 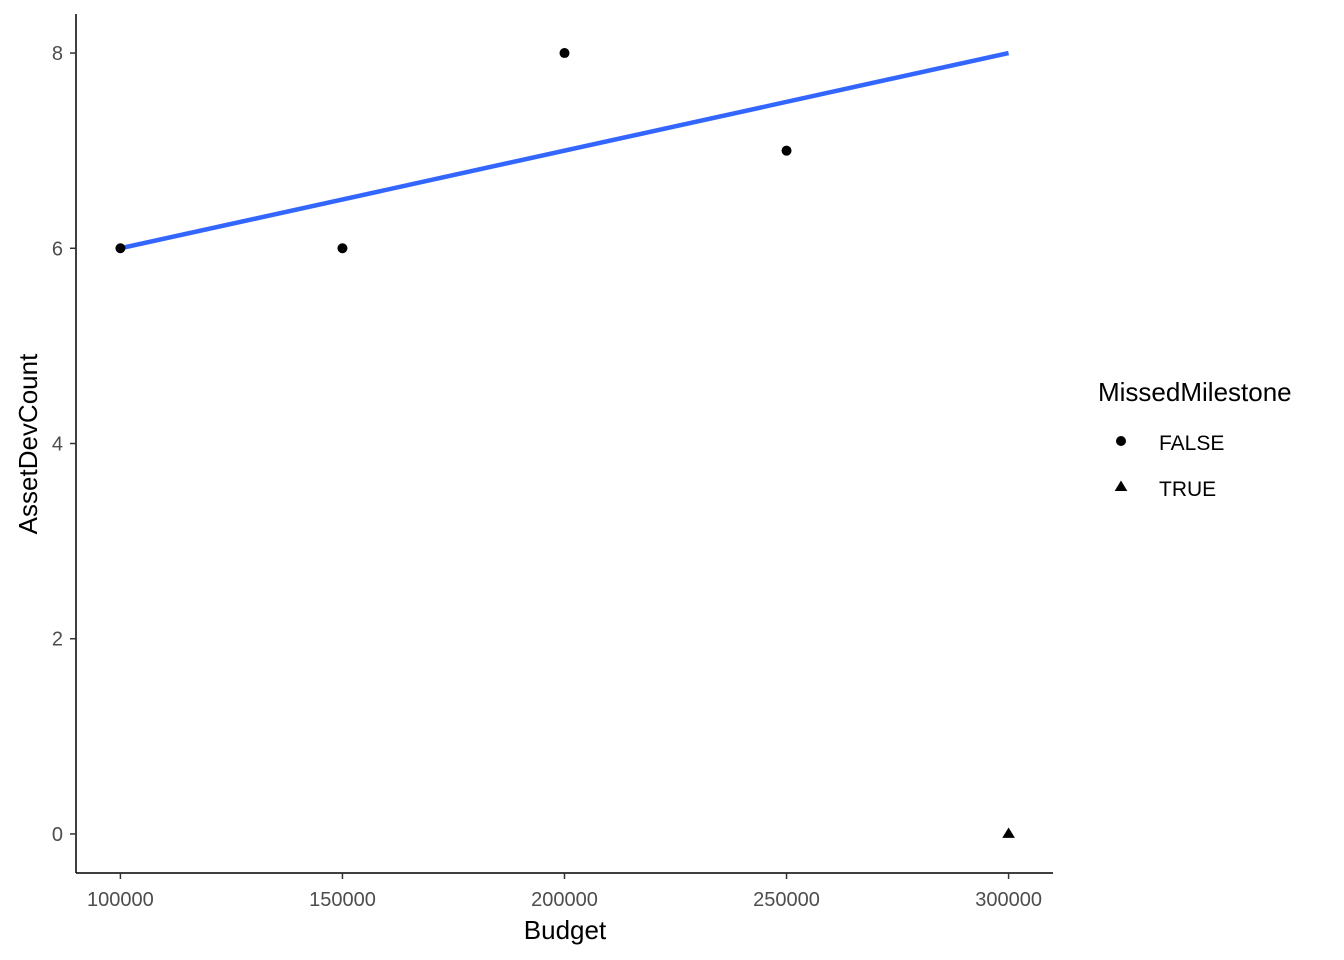 What do you see at coordinates (57, 249) in the screenshot?
I see `y-tick-label: 6` at bounding box center [57, 249].